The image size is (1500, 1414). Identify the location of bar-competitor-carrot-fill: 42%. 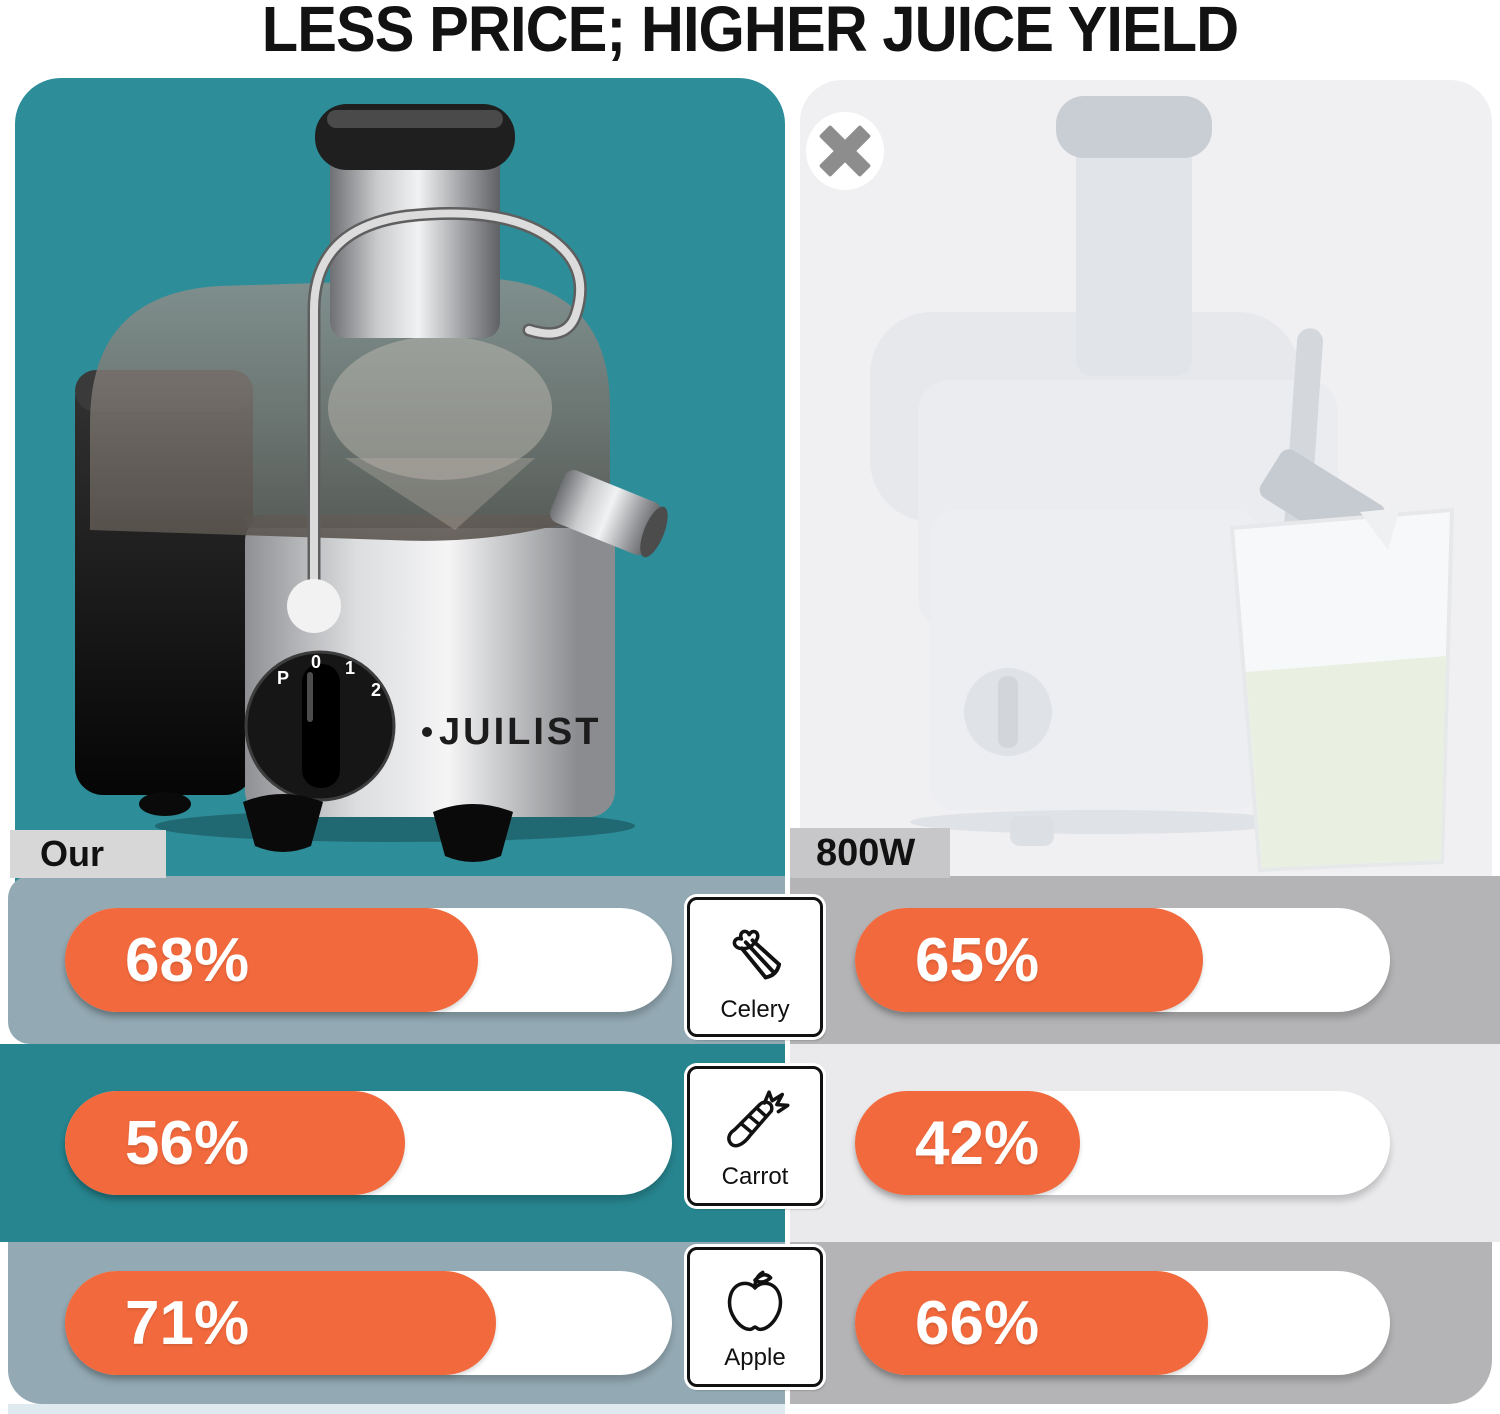
(967, 1143).